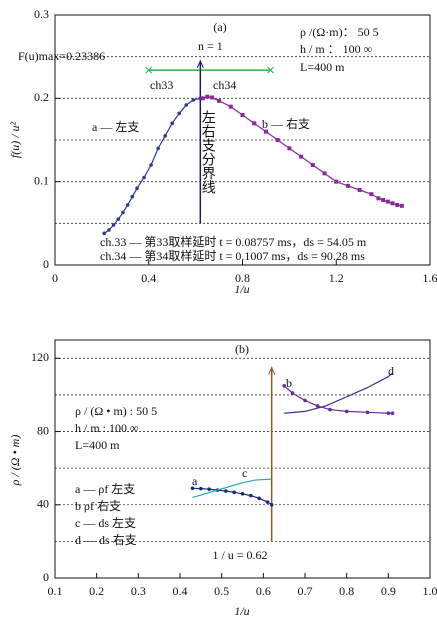  Describe the element at coordinates (305, 591) in the screenshot. I see `x-tick-label: 0.7` at that location.